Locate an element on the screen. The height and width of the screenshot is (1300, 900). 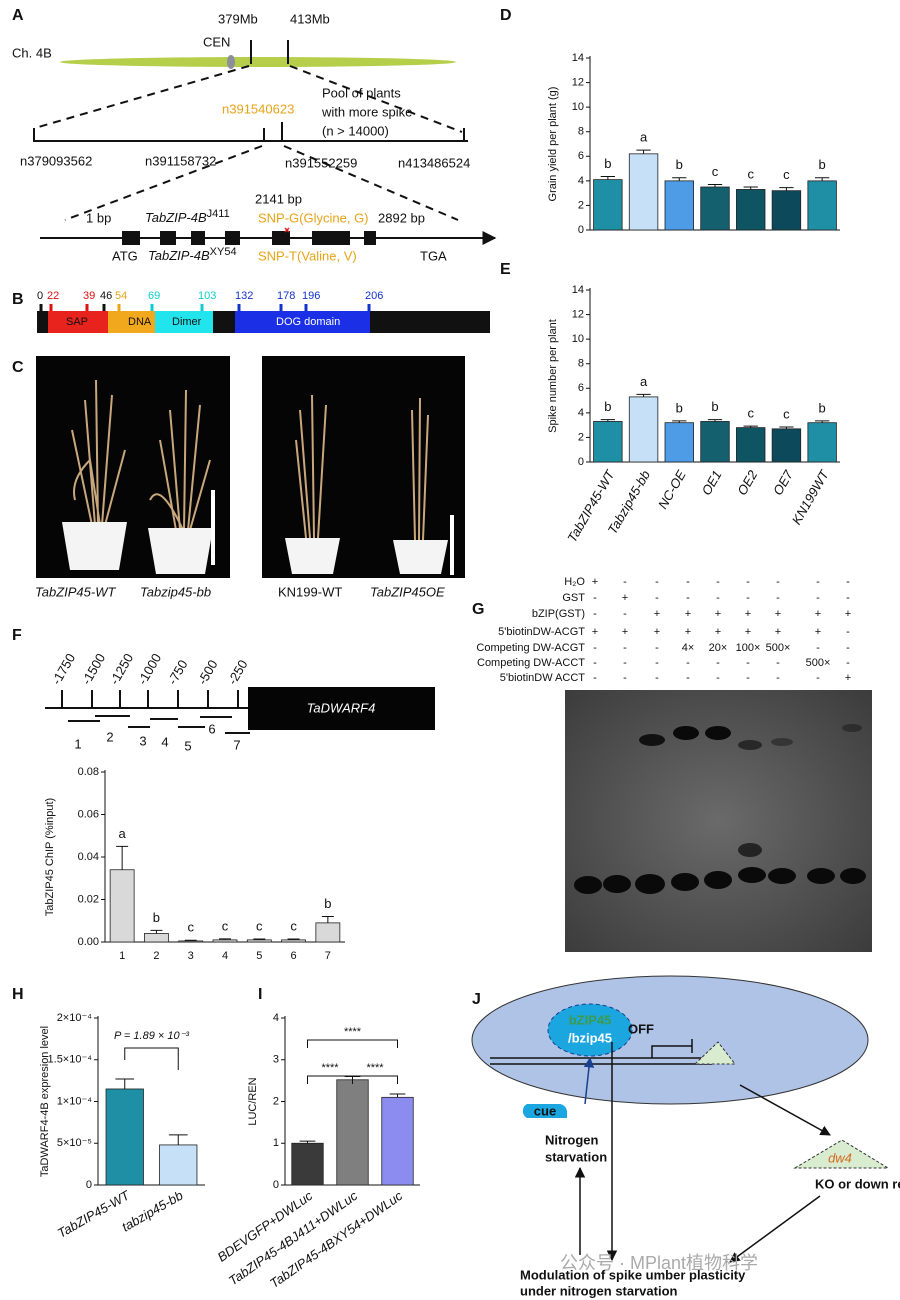
domain is located at coordinates (131, 322).